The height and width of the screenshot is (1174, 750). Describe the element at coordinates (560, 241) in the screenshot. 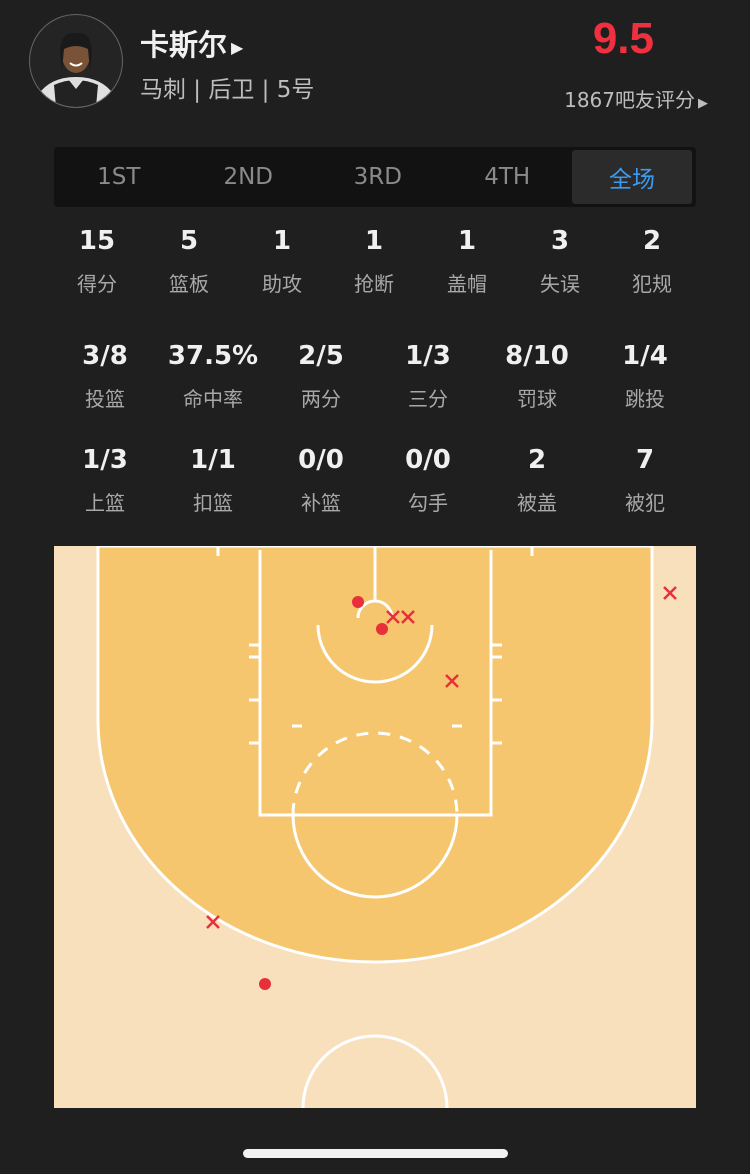

I see `stat-value: 3` at that location.